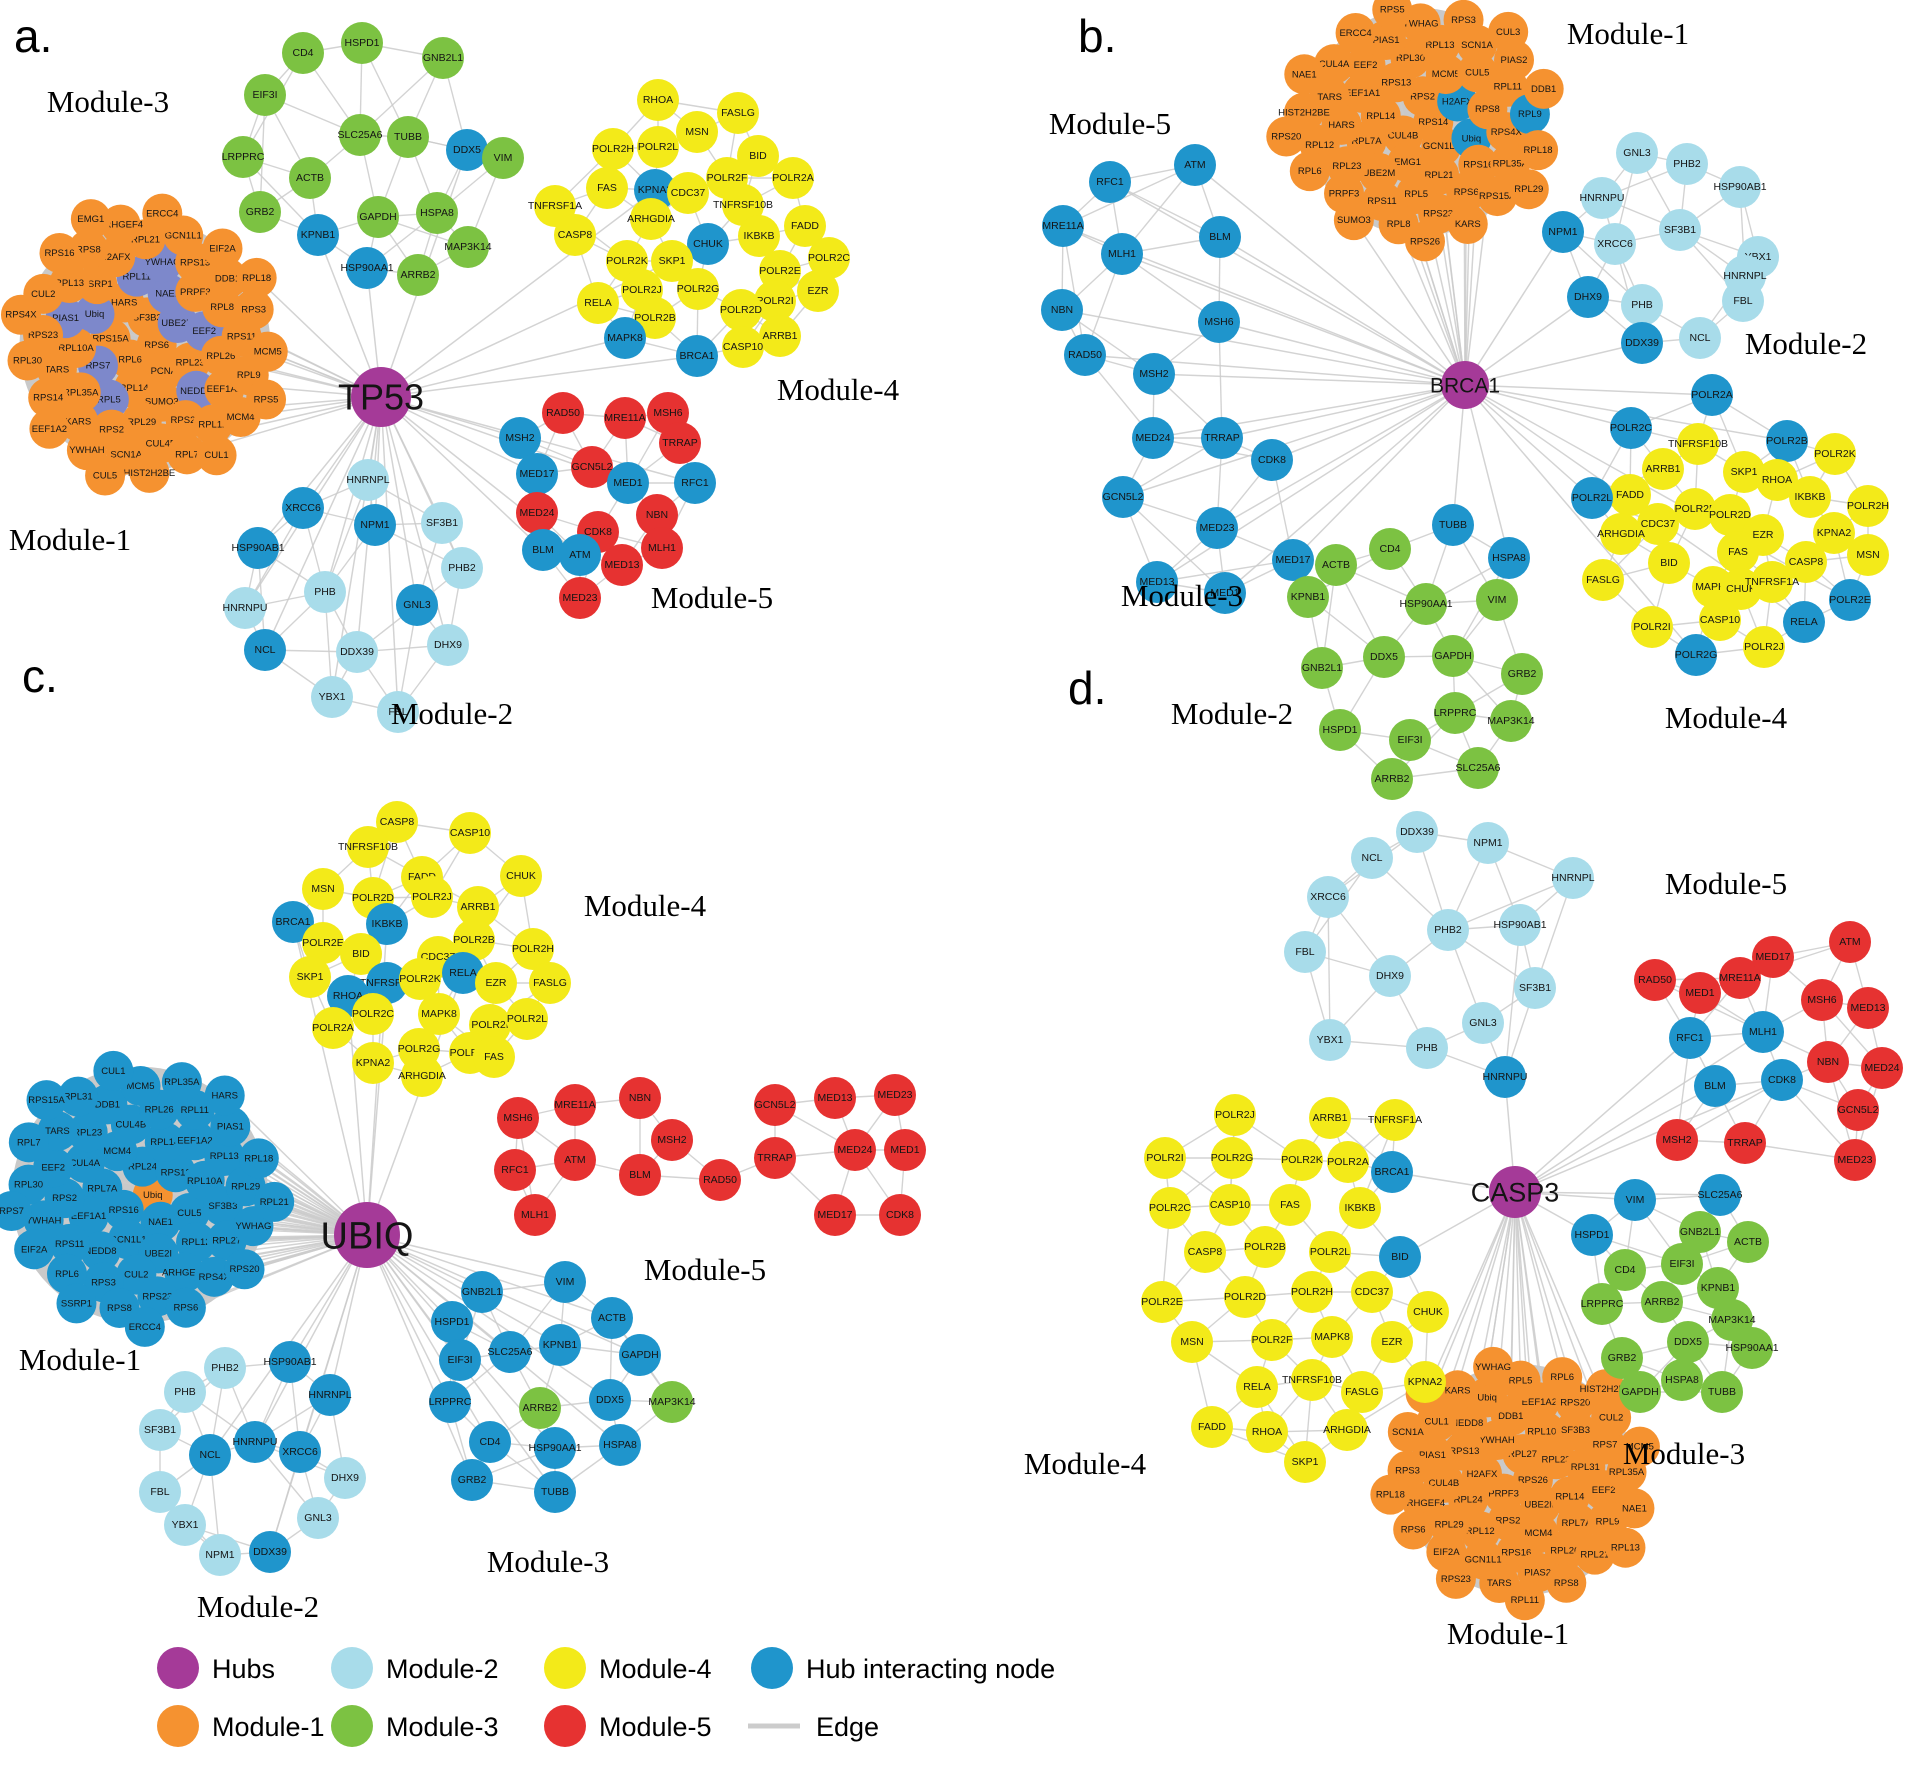 The height and width of the screenshot is (1775, 1923). I want to click on node-GCN5L2, so click(1858, 1110).